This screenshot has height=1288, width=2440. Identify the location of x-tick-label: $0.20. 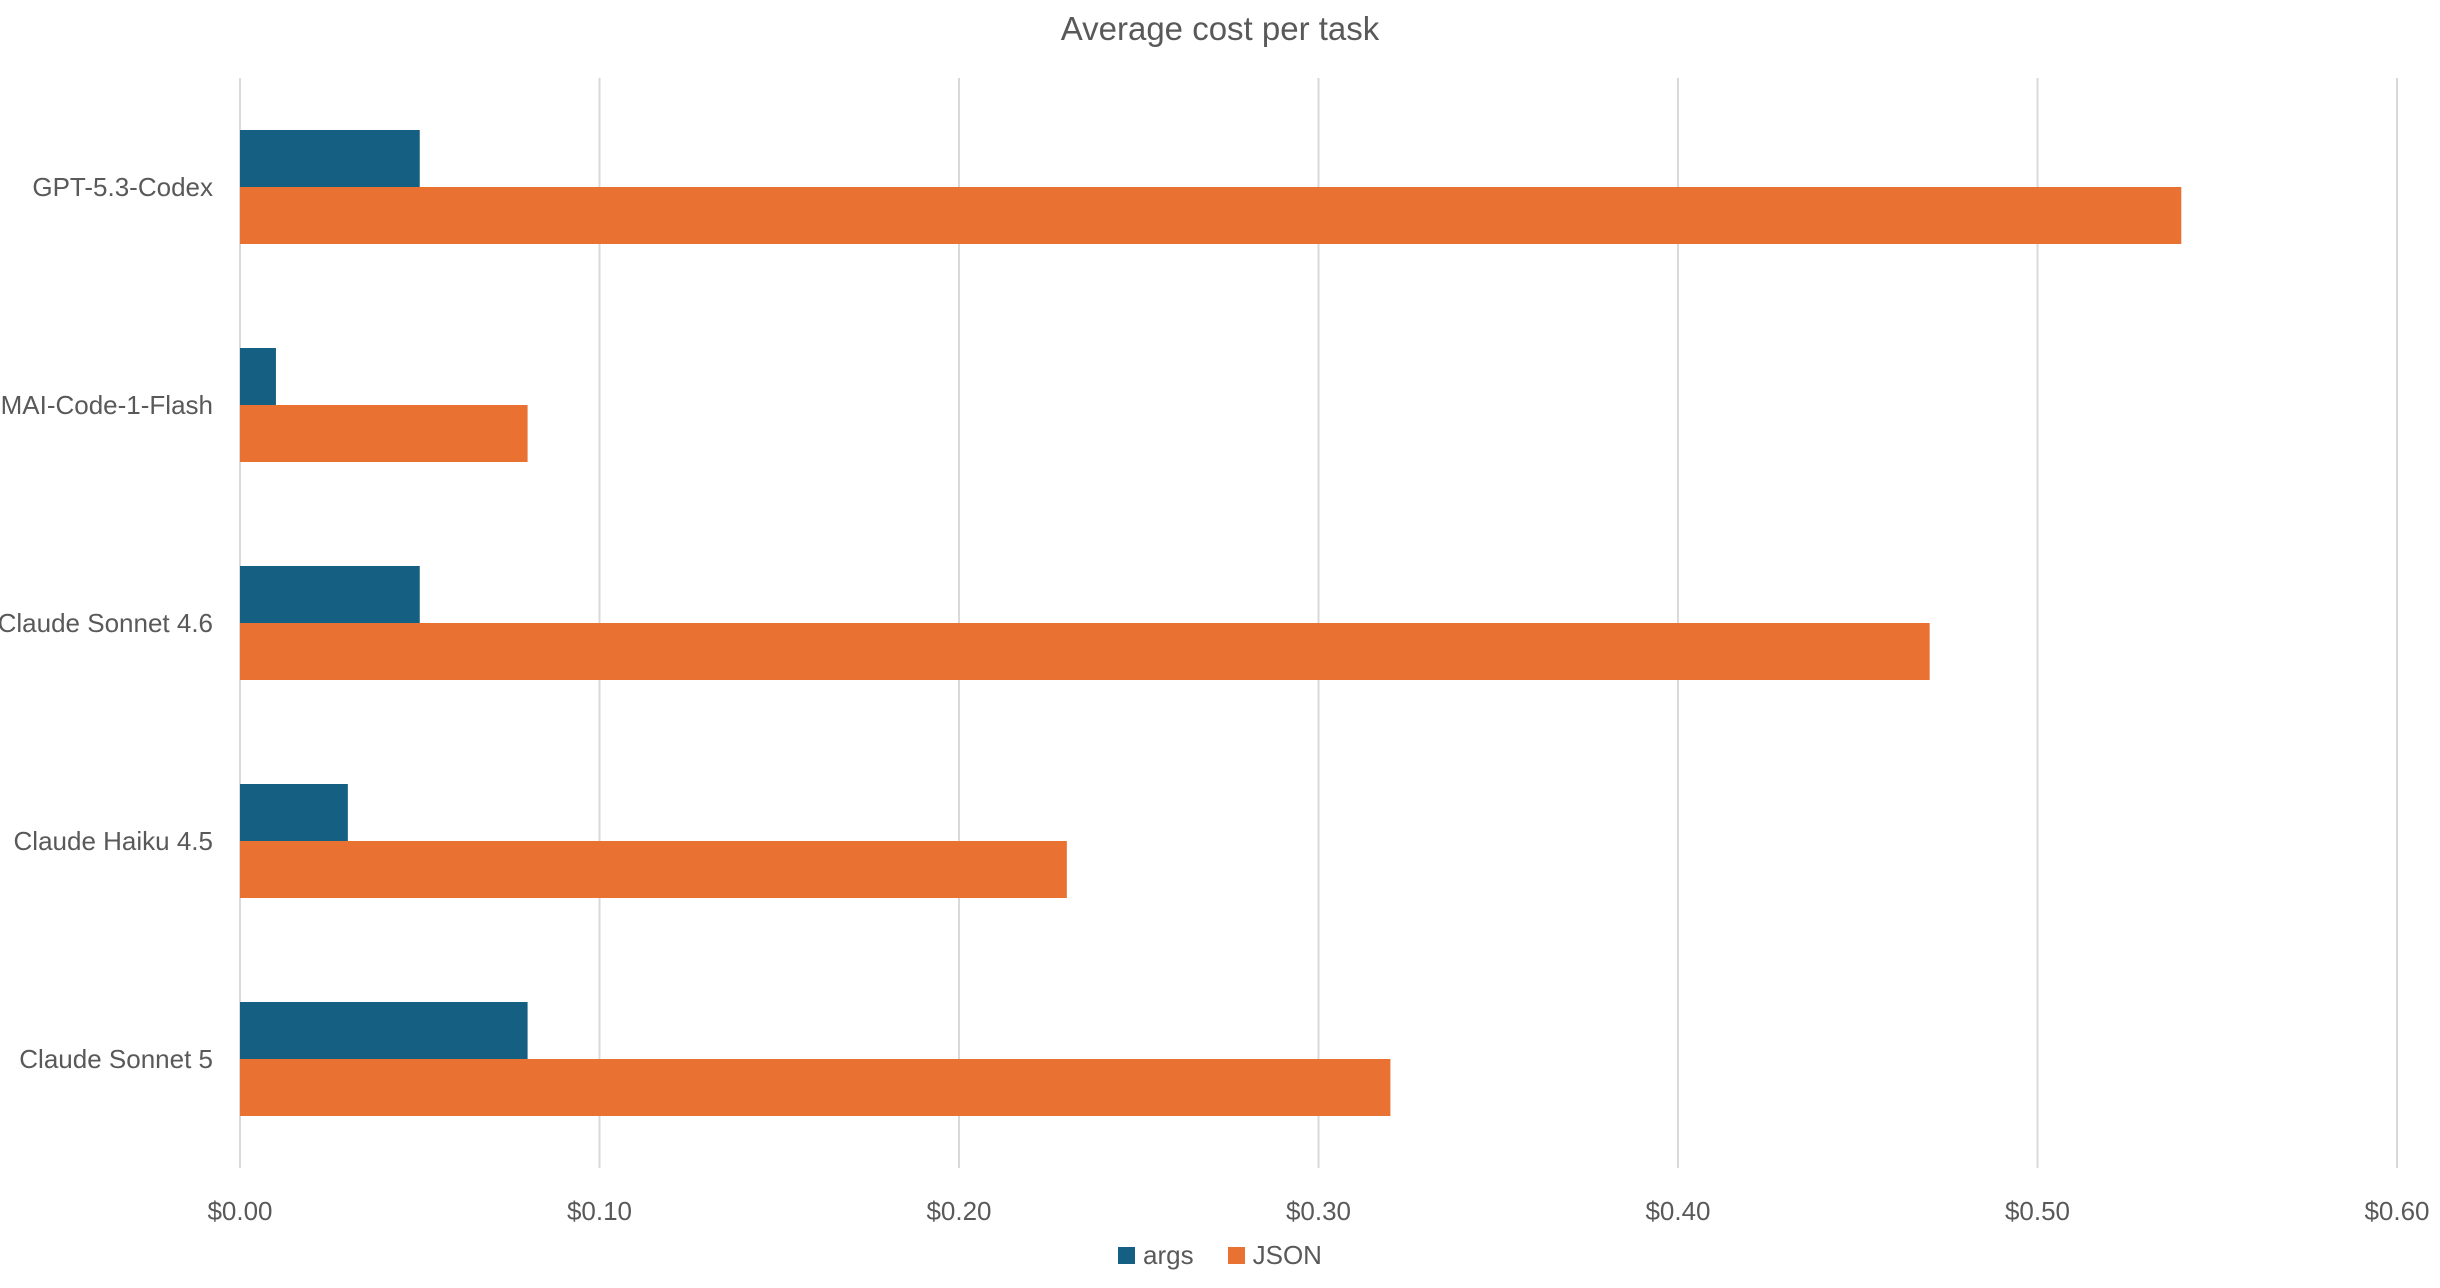
(958, 1211).